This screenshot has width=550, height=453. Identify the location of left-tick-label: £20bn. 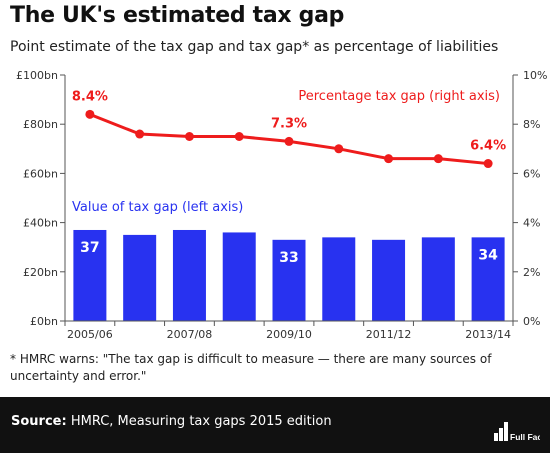
(40, 272).